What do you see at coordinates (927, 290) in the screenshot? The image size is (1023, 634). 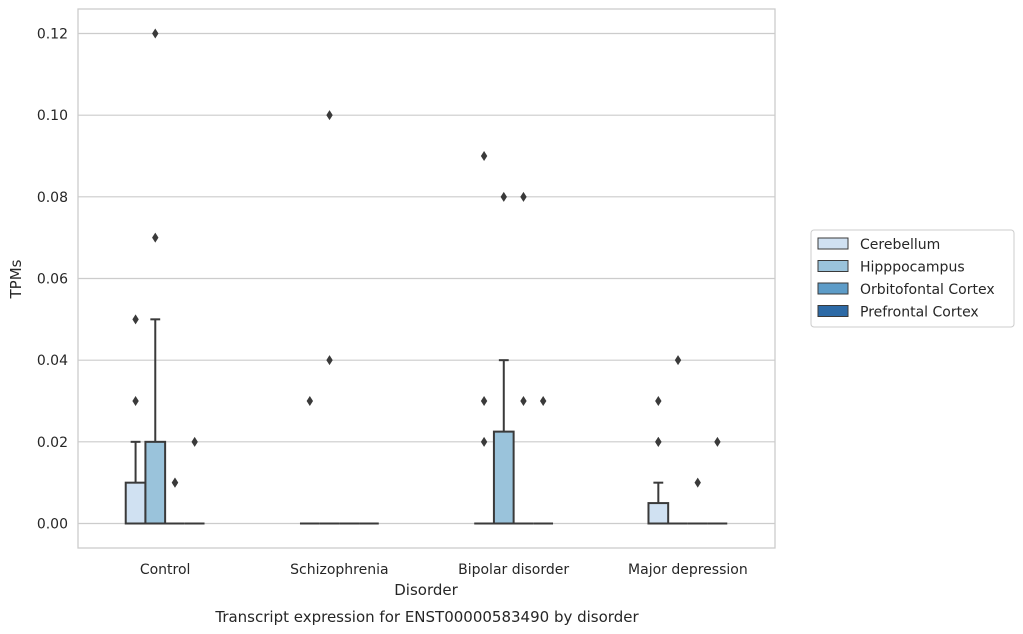 I see `legend-label: Orbitofontal Cortex` at bounding box center [927, 290].